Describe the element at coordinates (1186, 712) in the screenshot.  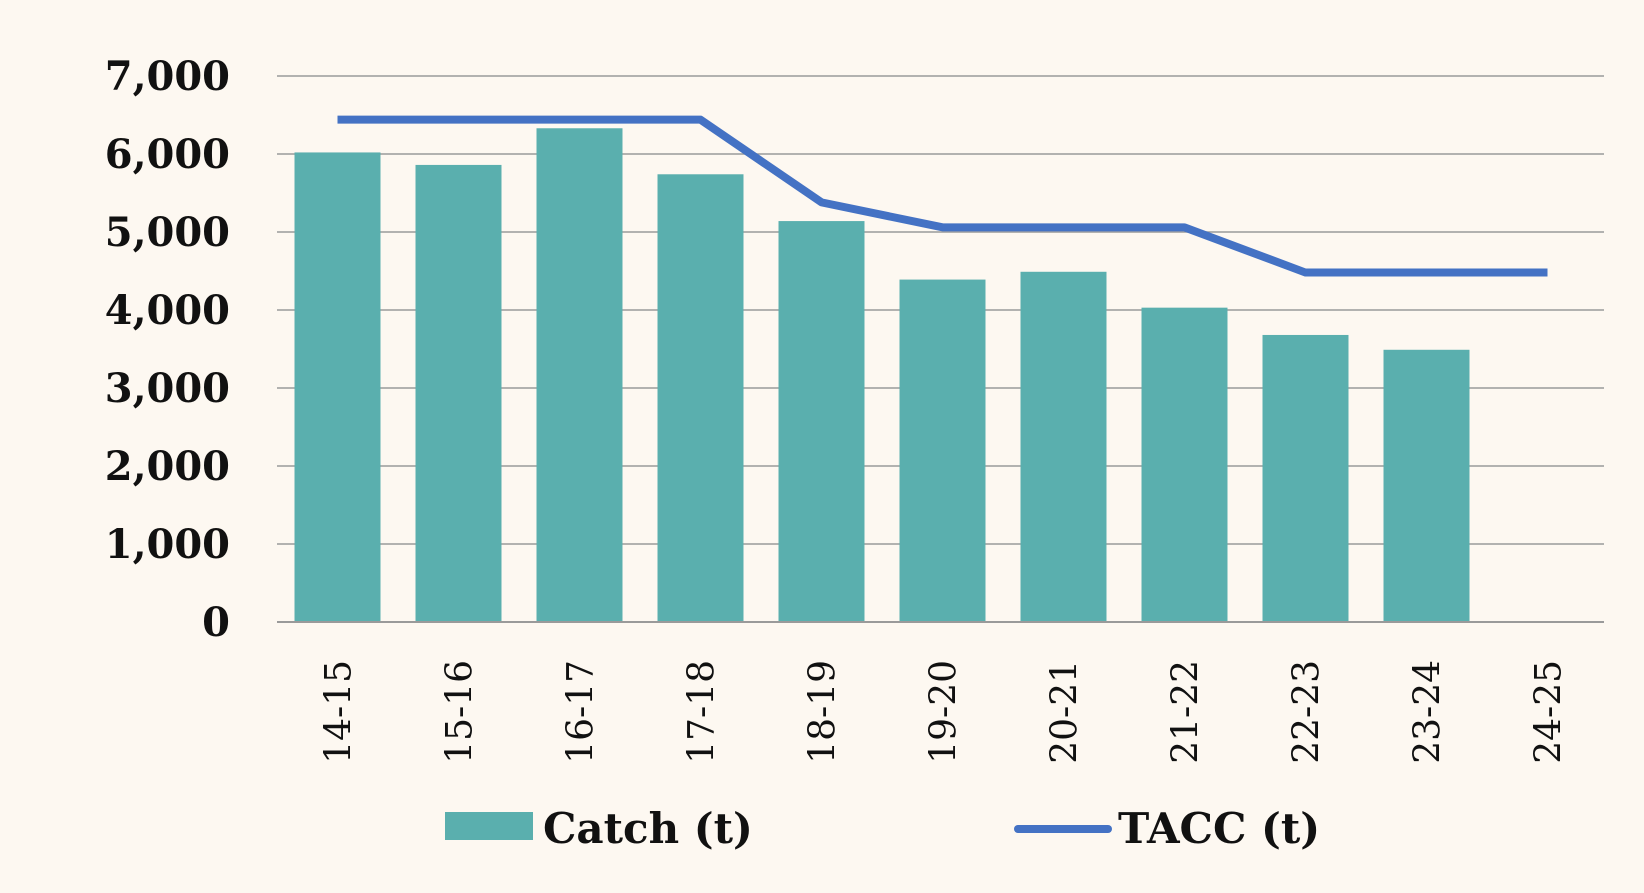
I see `x-tick-label: 21-22` at that location.